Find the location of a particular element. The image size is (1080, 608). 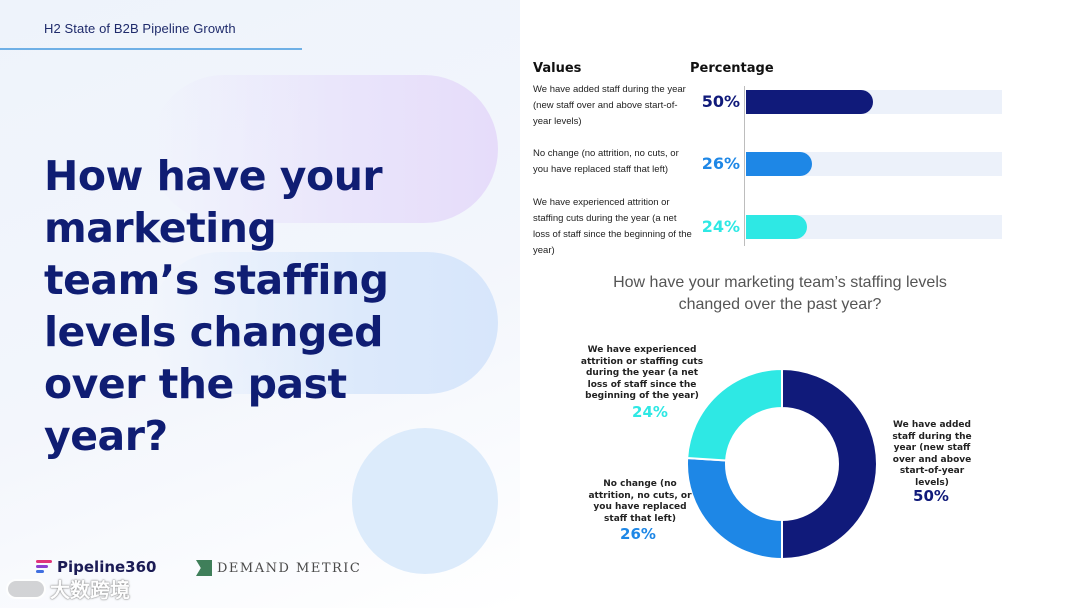

bar-value-label: 26% is located at coordinates (720, 163).